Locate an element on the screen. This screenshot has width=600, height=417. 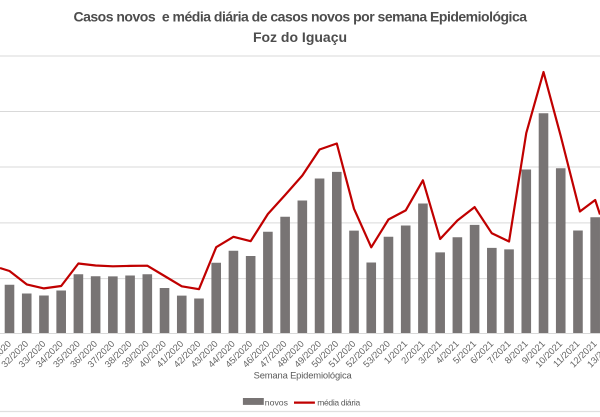
svg-text: média diária is located at coordinates (338, 402).